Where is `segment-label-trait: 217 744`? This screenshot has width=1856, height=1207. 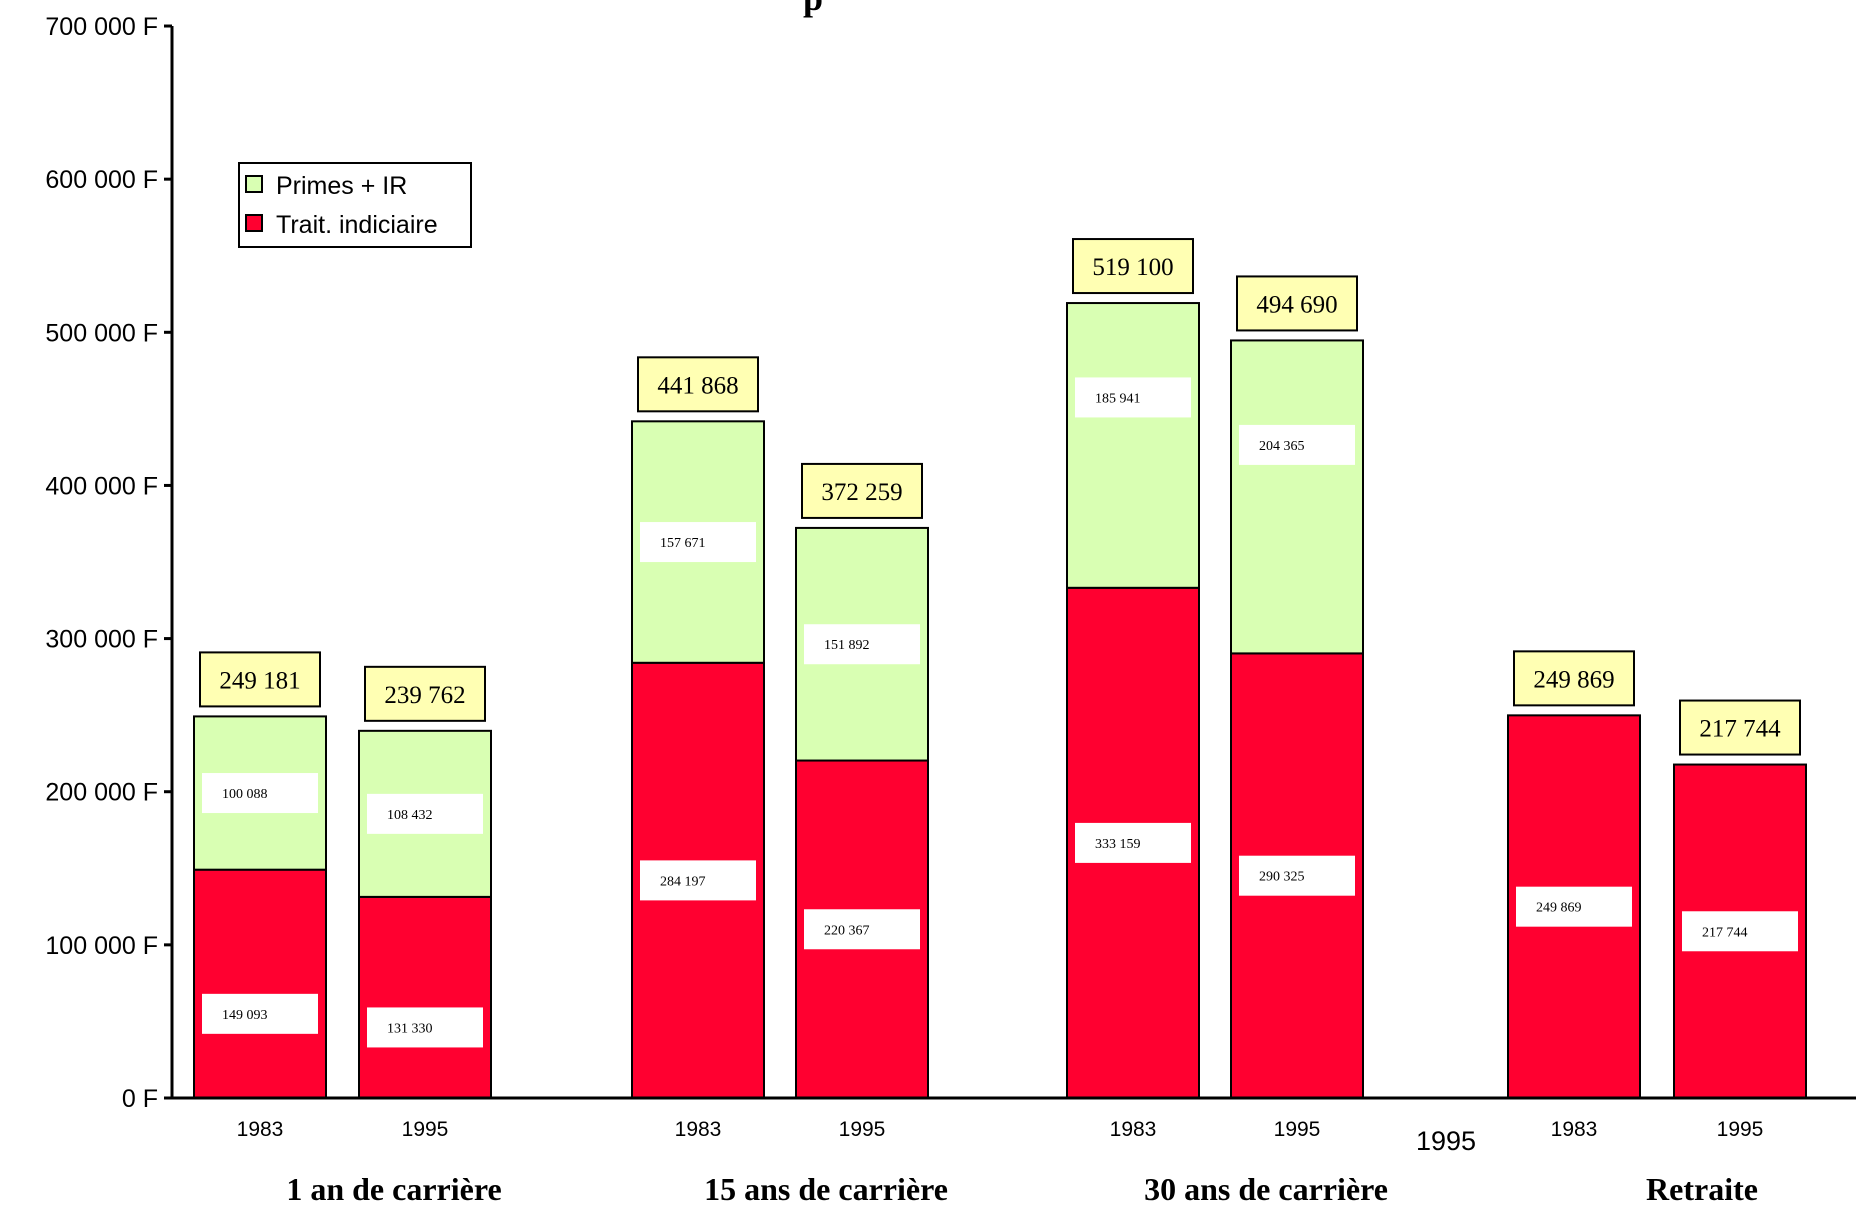 segment-label-trait: 217 744 is located at coordinates (1725, 932).